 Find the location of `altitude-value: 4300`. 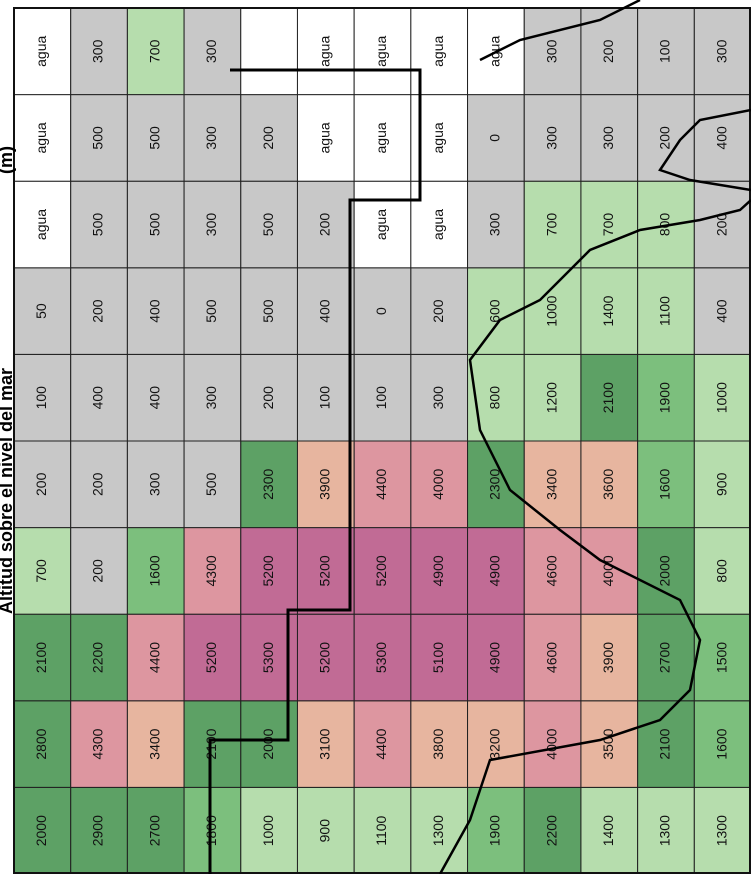

altitude-value: 4300 is located at coordinates (98, 743).